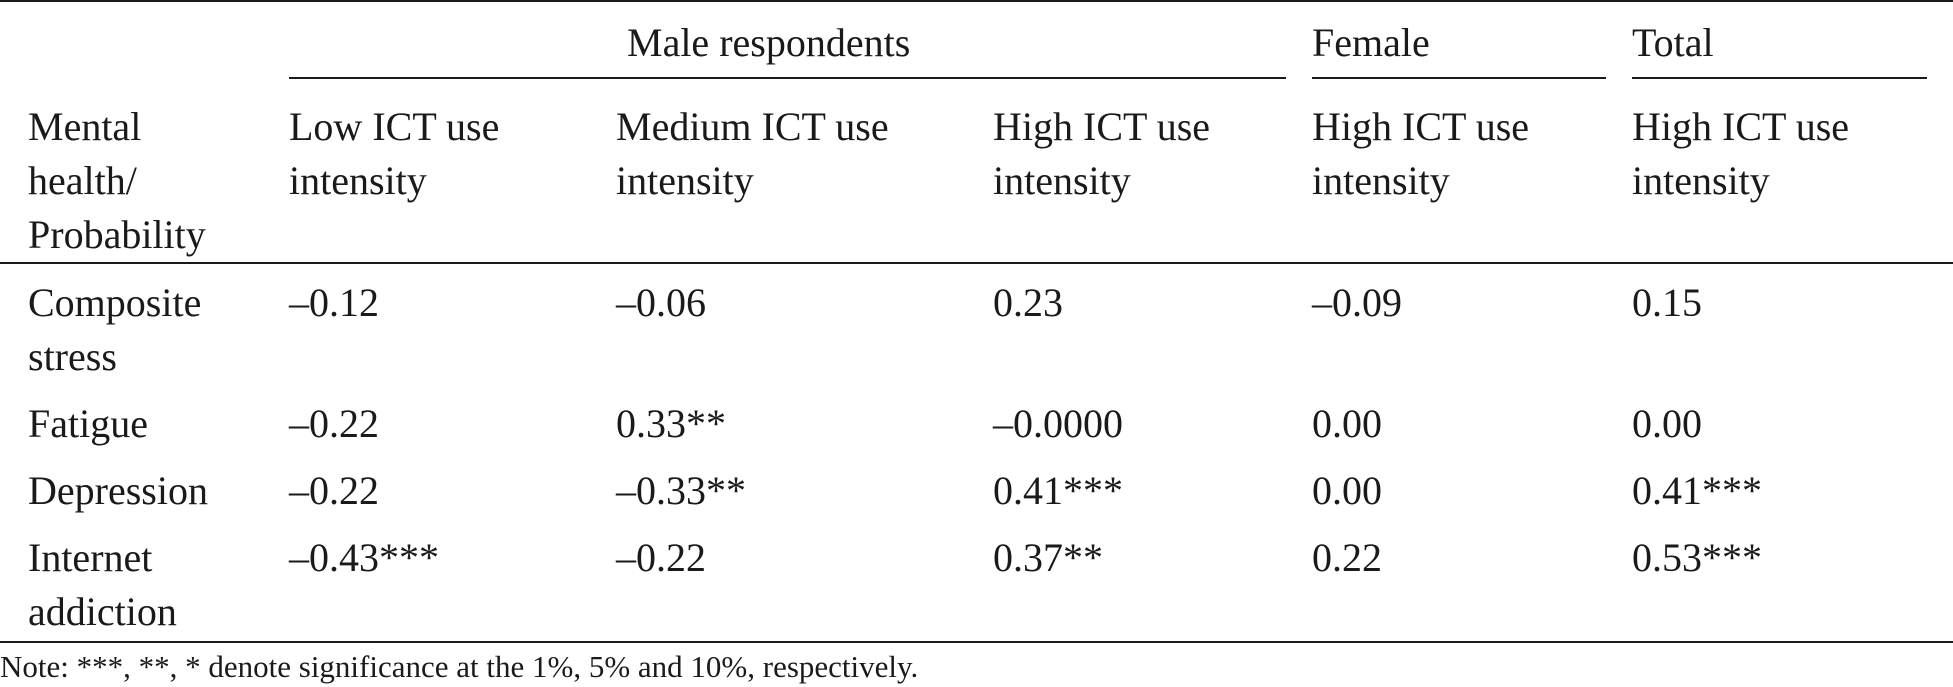 The height and width of the screenshot is (687, 1953). I want to click on cell-internet-addiction-total-high: 0.53***, so click(1697, 557).